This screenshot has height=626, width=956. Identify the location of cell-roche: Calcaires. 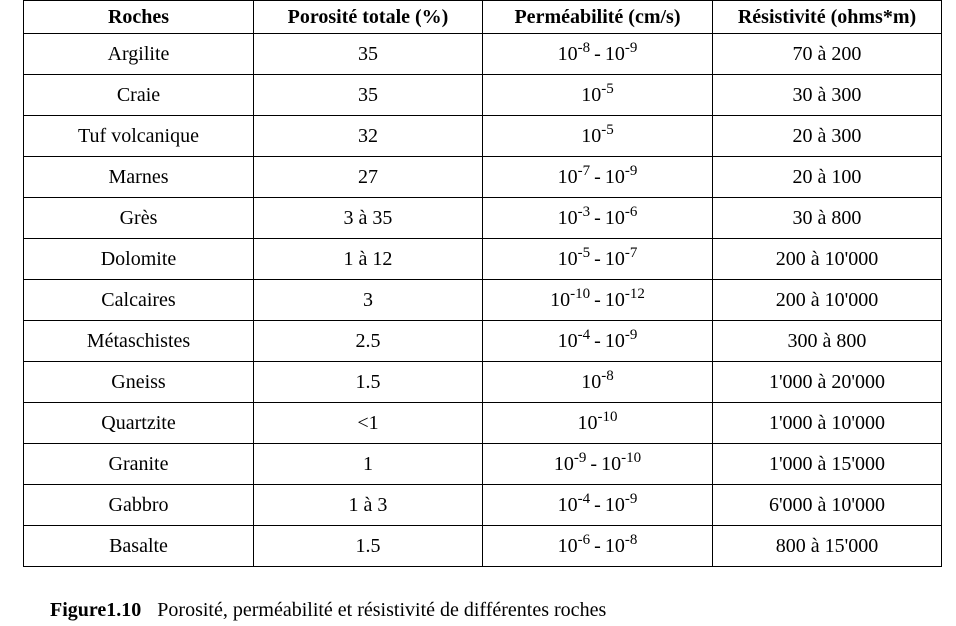
(138, 300).